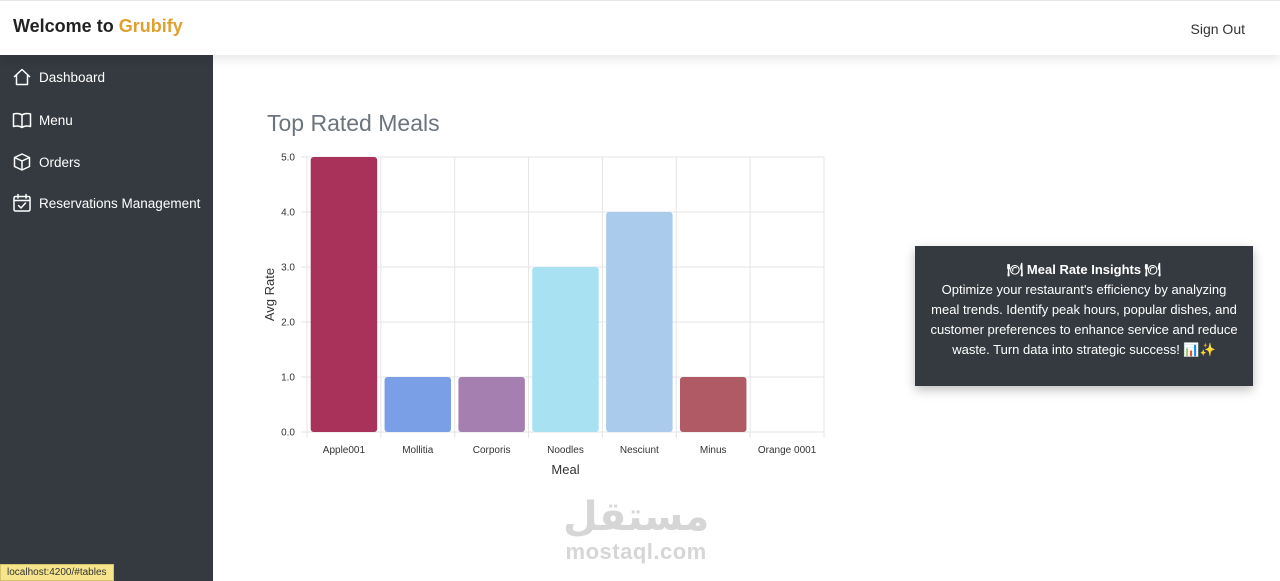  Describe the element at coordinates (150, 26) in the screenshot. I see `brand-name: Grubify` at that location.